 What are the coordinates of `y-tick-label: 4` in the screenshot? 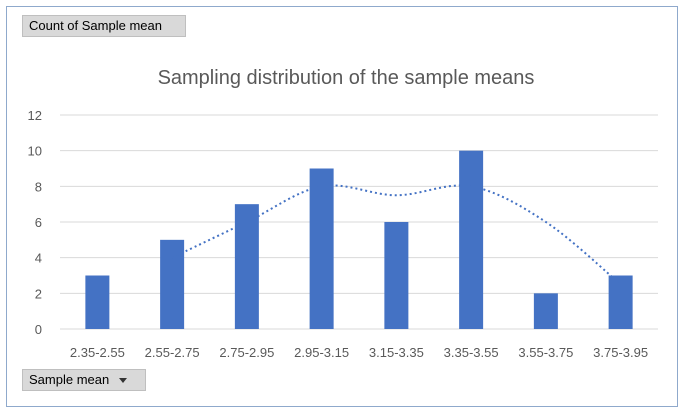 It's located at (38, 258).